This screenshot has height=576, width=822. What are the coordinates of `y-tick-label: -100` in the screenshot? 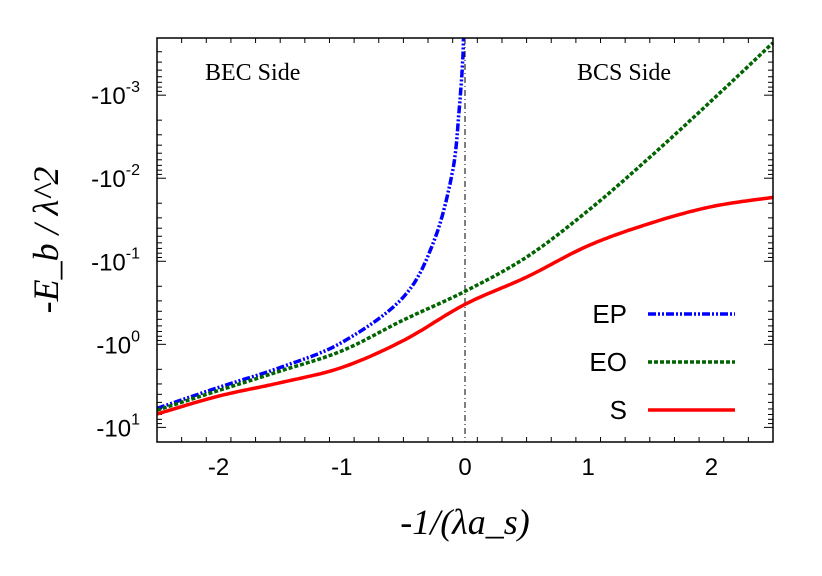 It's located at (118, 343).